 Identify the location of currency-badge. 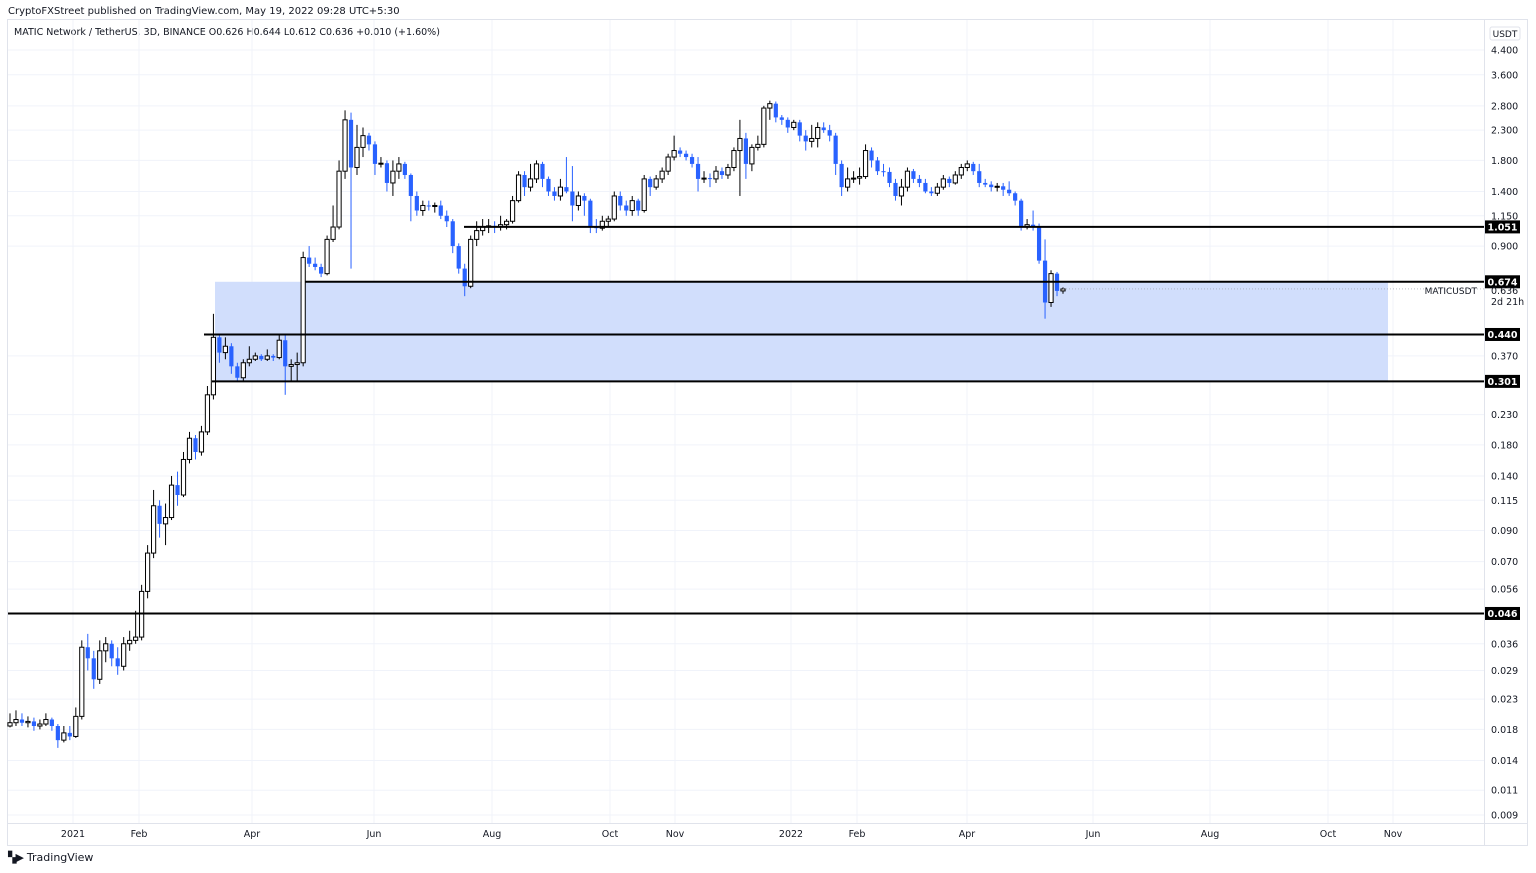
(1505, 33).